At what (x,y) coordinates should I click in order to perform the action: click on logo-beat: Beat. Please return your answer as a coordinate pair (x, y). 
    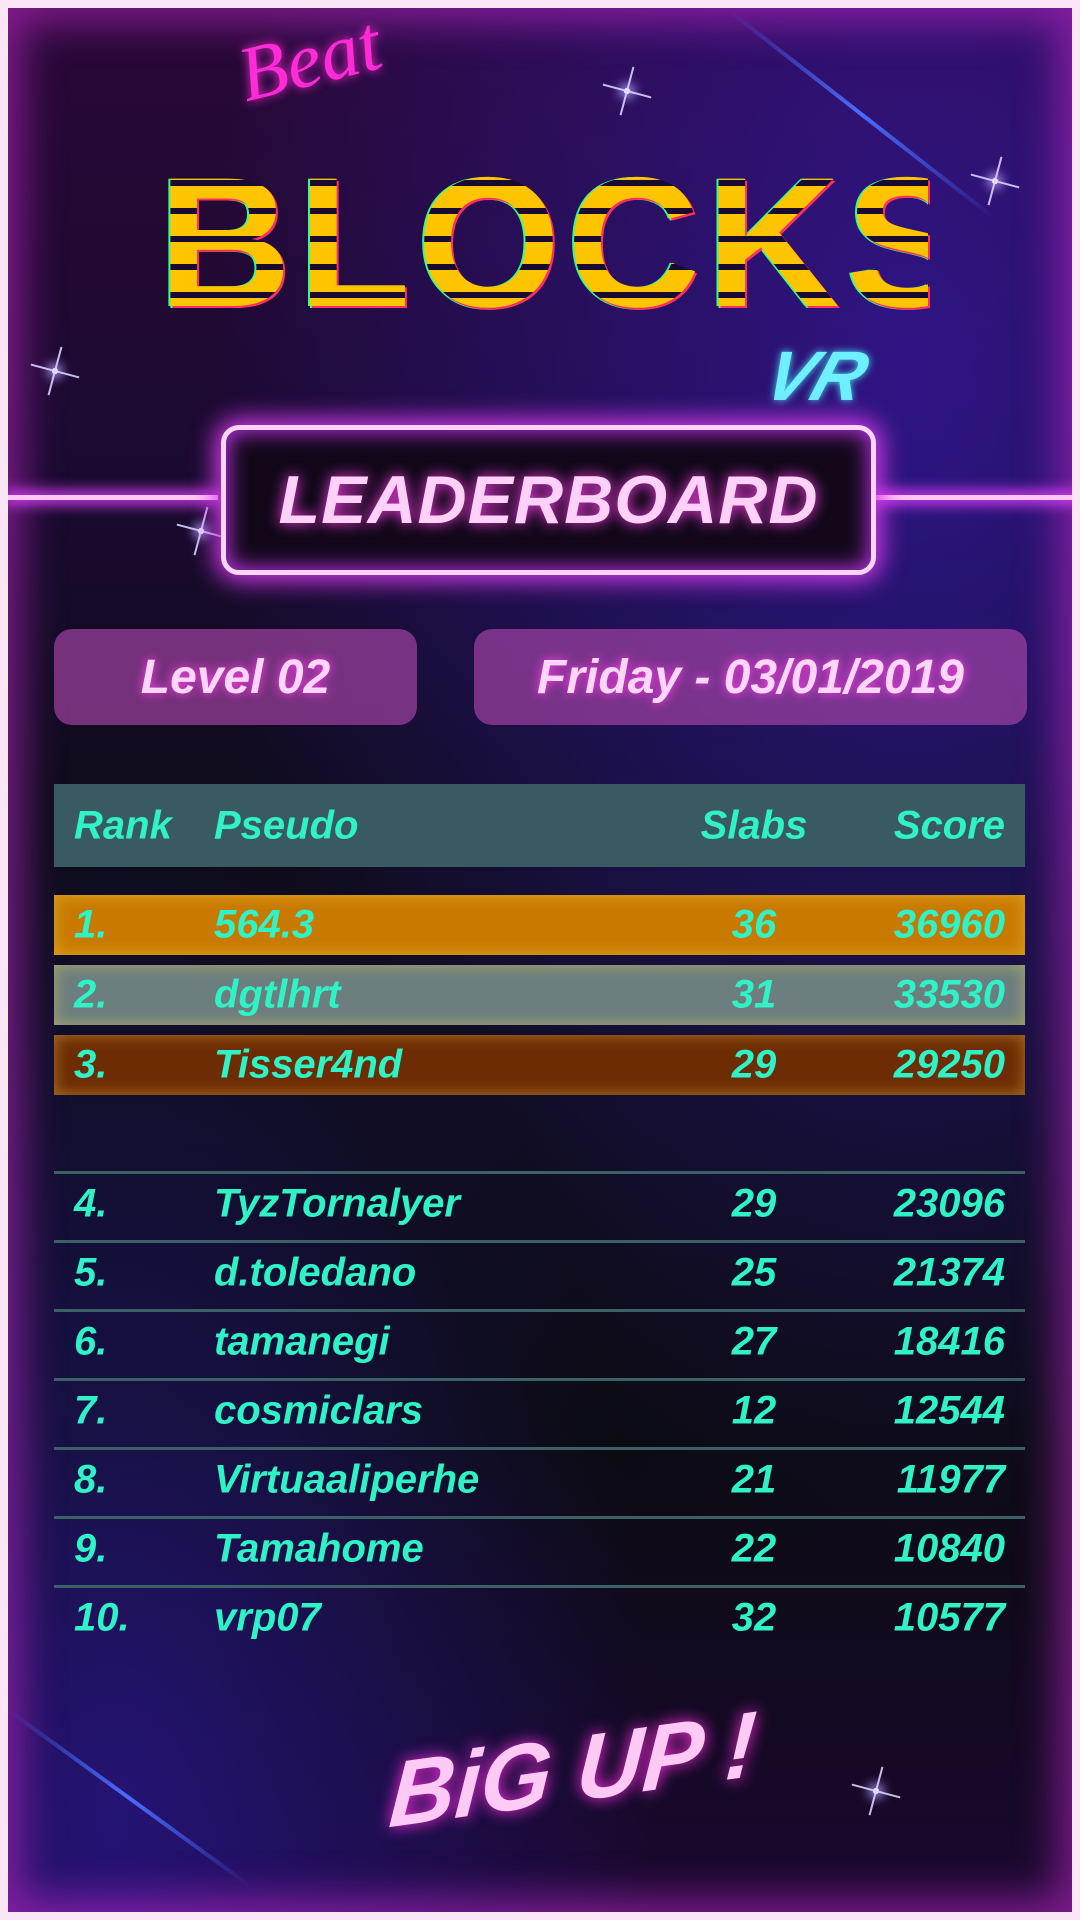
    Looking at the image, I should click on (309, 63).